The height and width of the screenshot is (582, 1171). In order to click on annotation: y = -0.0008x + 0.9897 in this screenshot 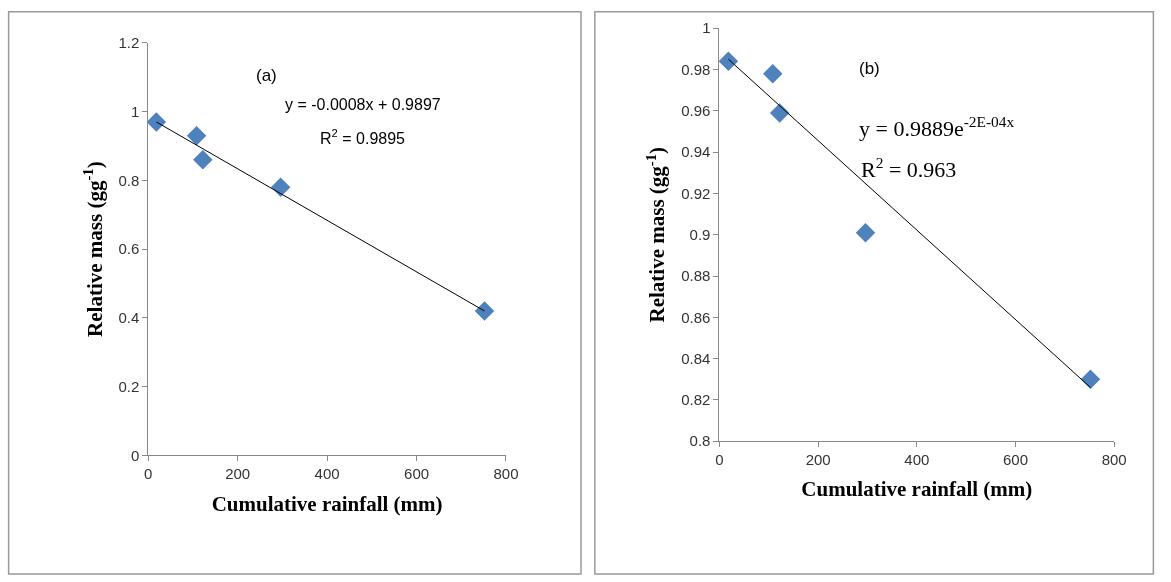, I will do `click(363, 104)`.